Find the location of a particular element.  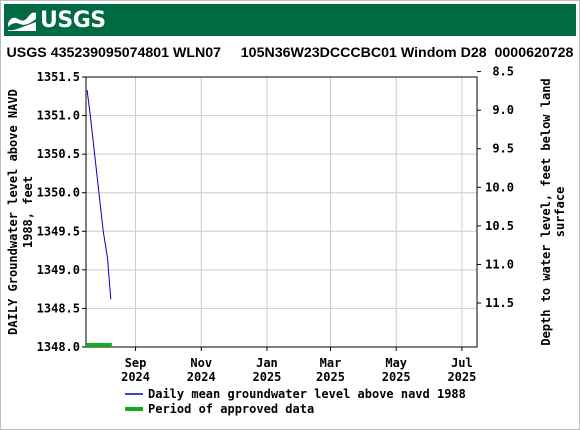

x-tick-label-month: Nov is located at coordinates (201, 363).